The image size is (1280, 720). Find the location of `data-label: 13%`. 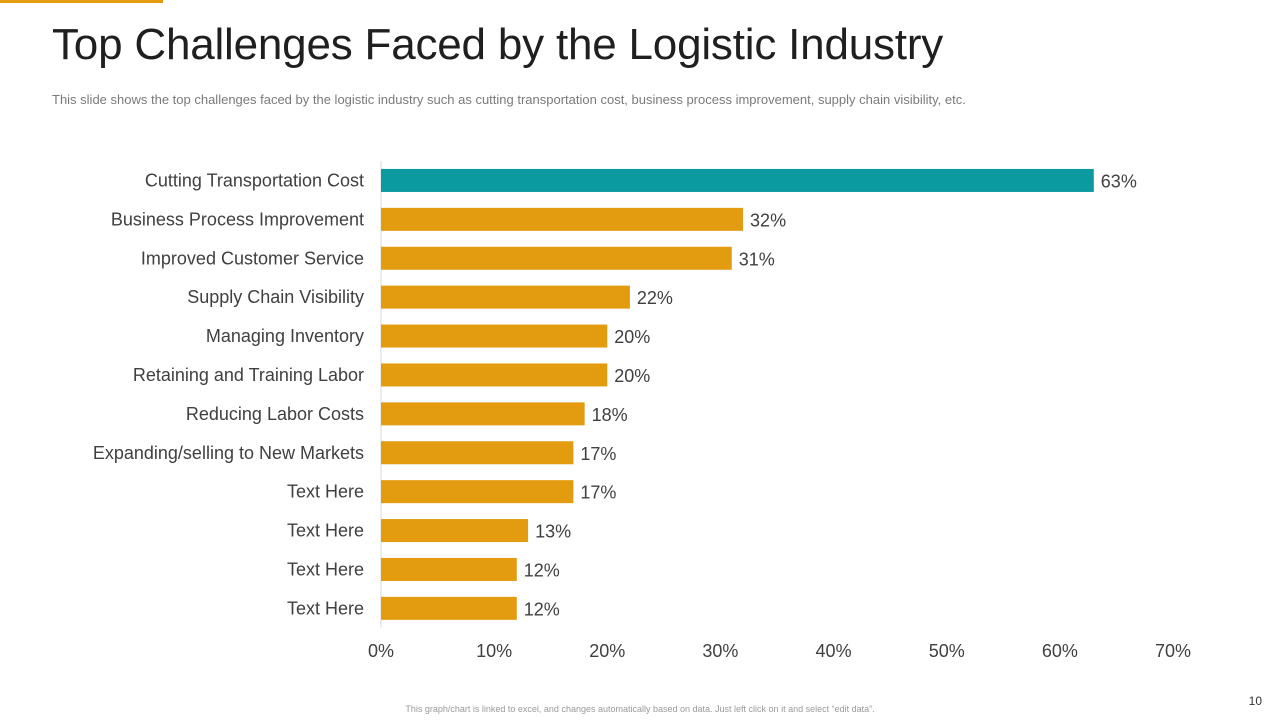

data-label: 13% is located at coordinates (553, 532).